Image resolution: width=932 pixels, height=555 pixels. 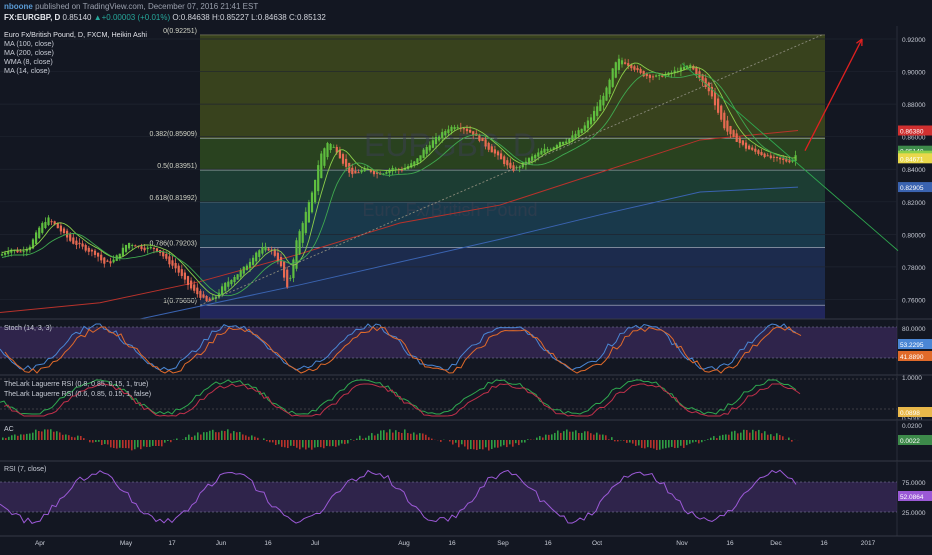 What do you see at coordinates (98, 17) in the screenshot?
I see `up-triangle-icon: ▲` at bounding box center [98, 17].